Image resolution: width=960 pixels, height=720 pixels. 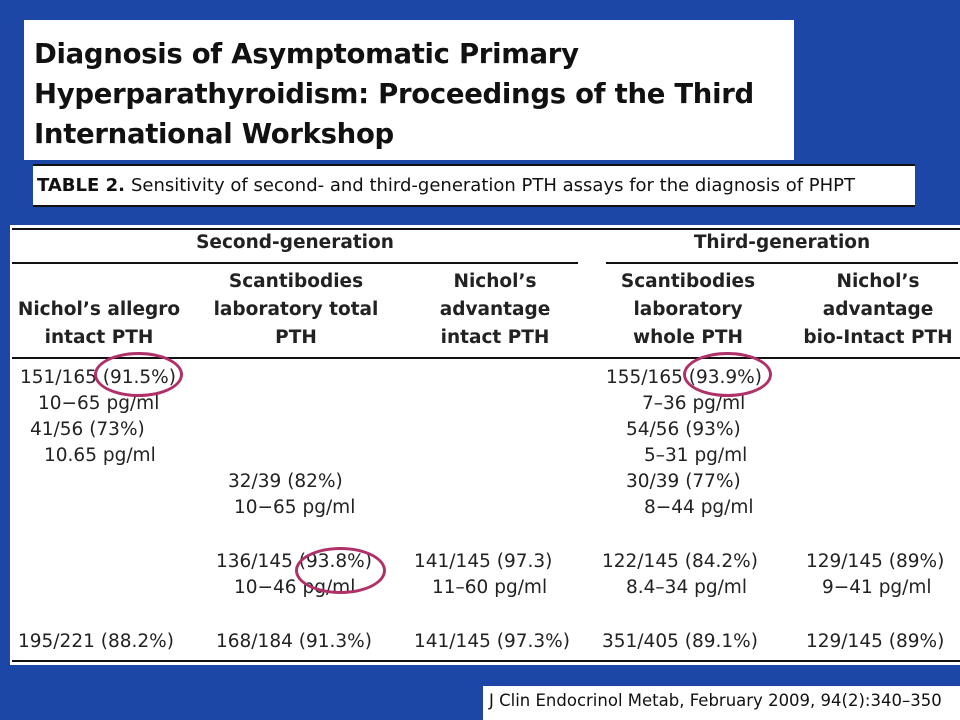 I want to click on total-scantibodies-whole: 351/405 (89.1%), so click(x=680, y=641).